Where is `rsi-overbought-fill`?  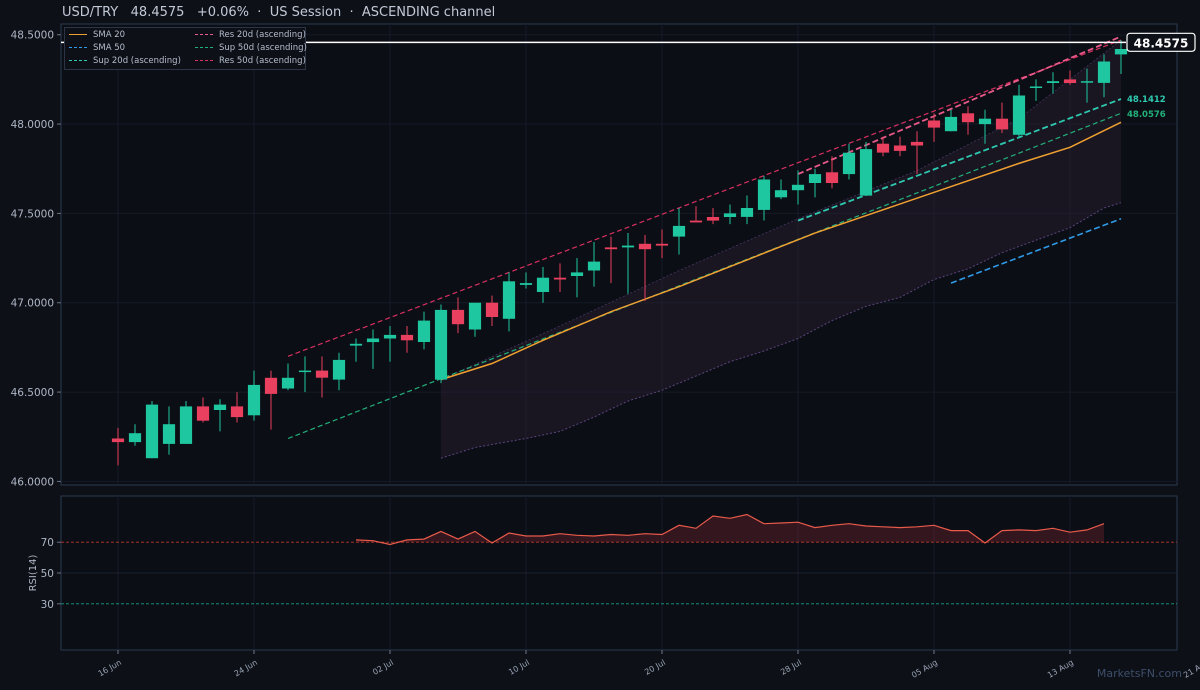 rsi-overbought-fill is located at coordinates (730, 528).